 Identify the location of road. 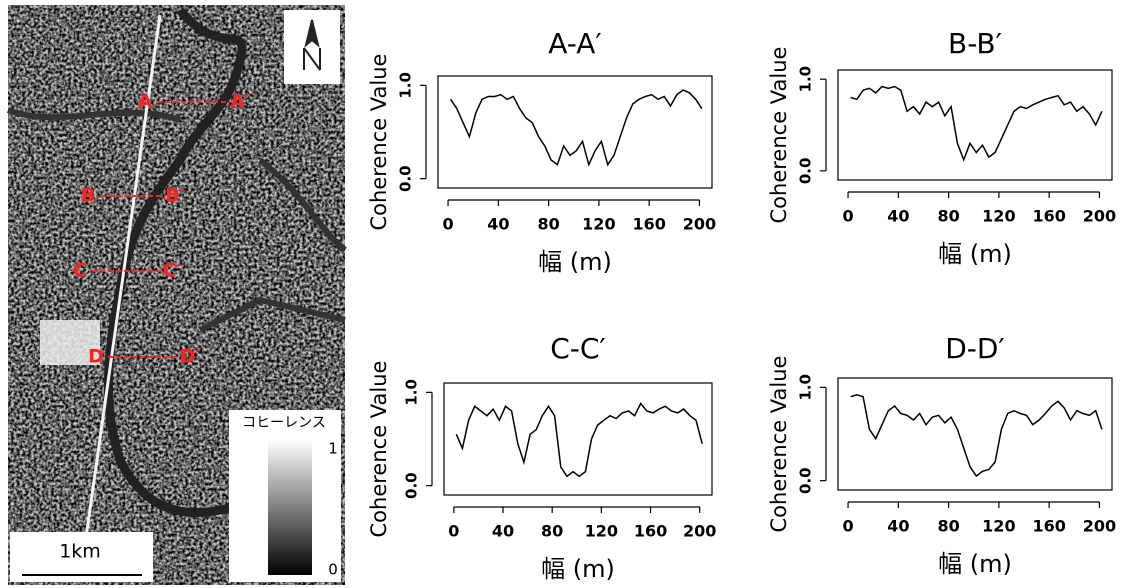
(120, 297).